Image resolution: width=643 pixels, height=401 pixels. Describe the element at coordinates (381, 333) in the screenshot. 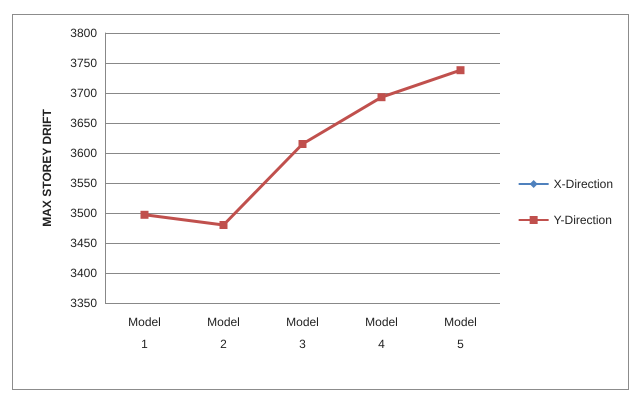

I see `x-tick-label: Model 4` at that location.